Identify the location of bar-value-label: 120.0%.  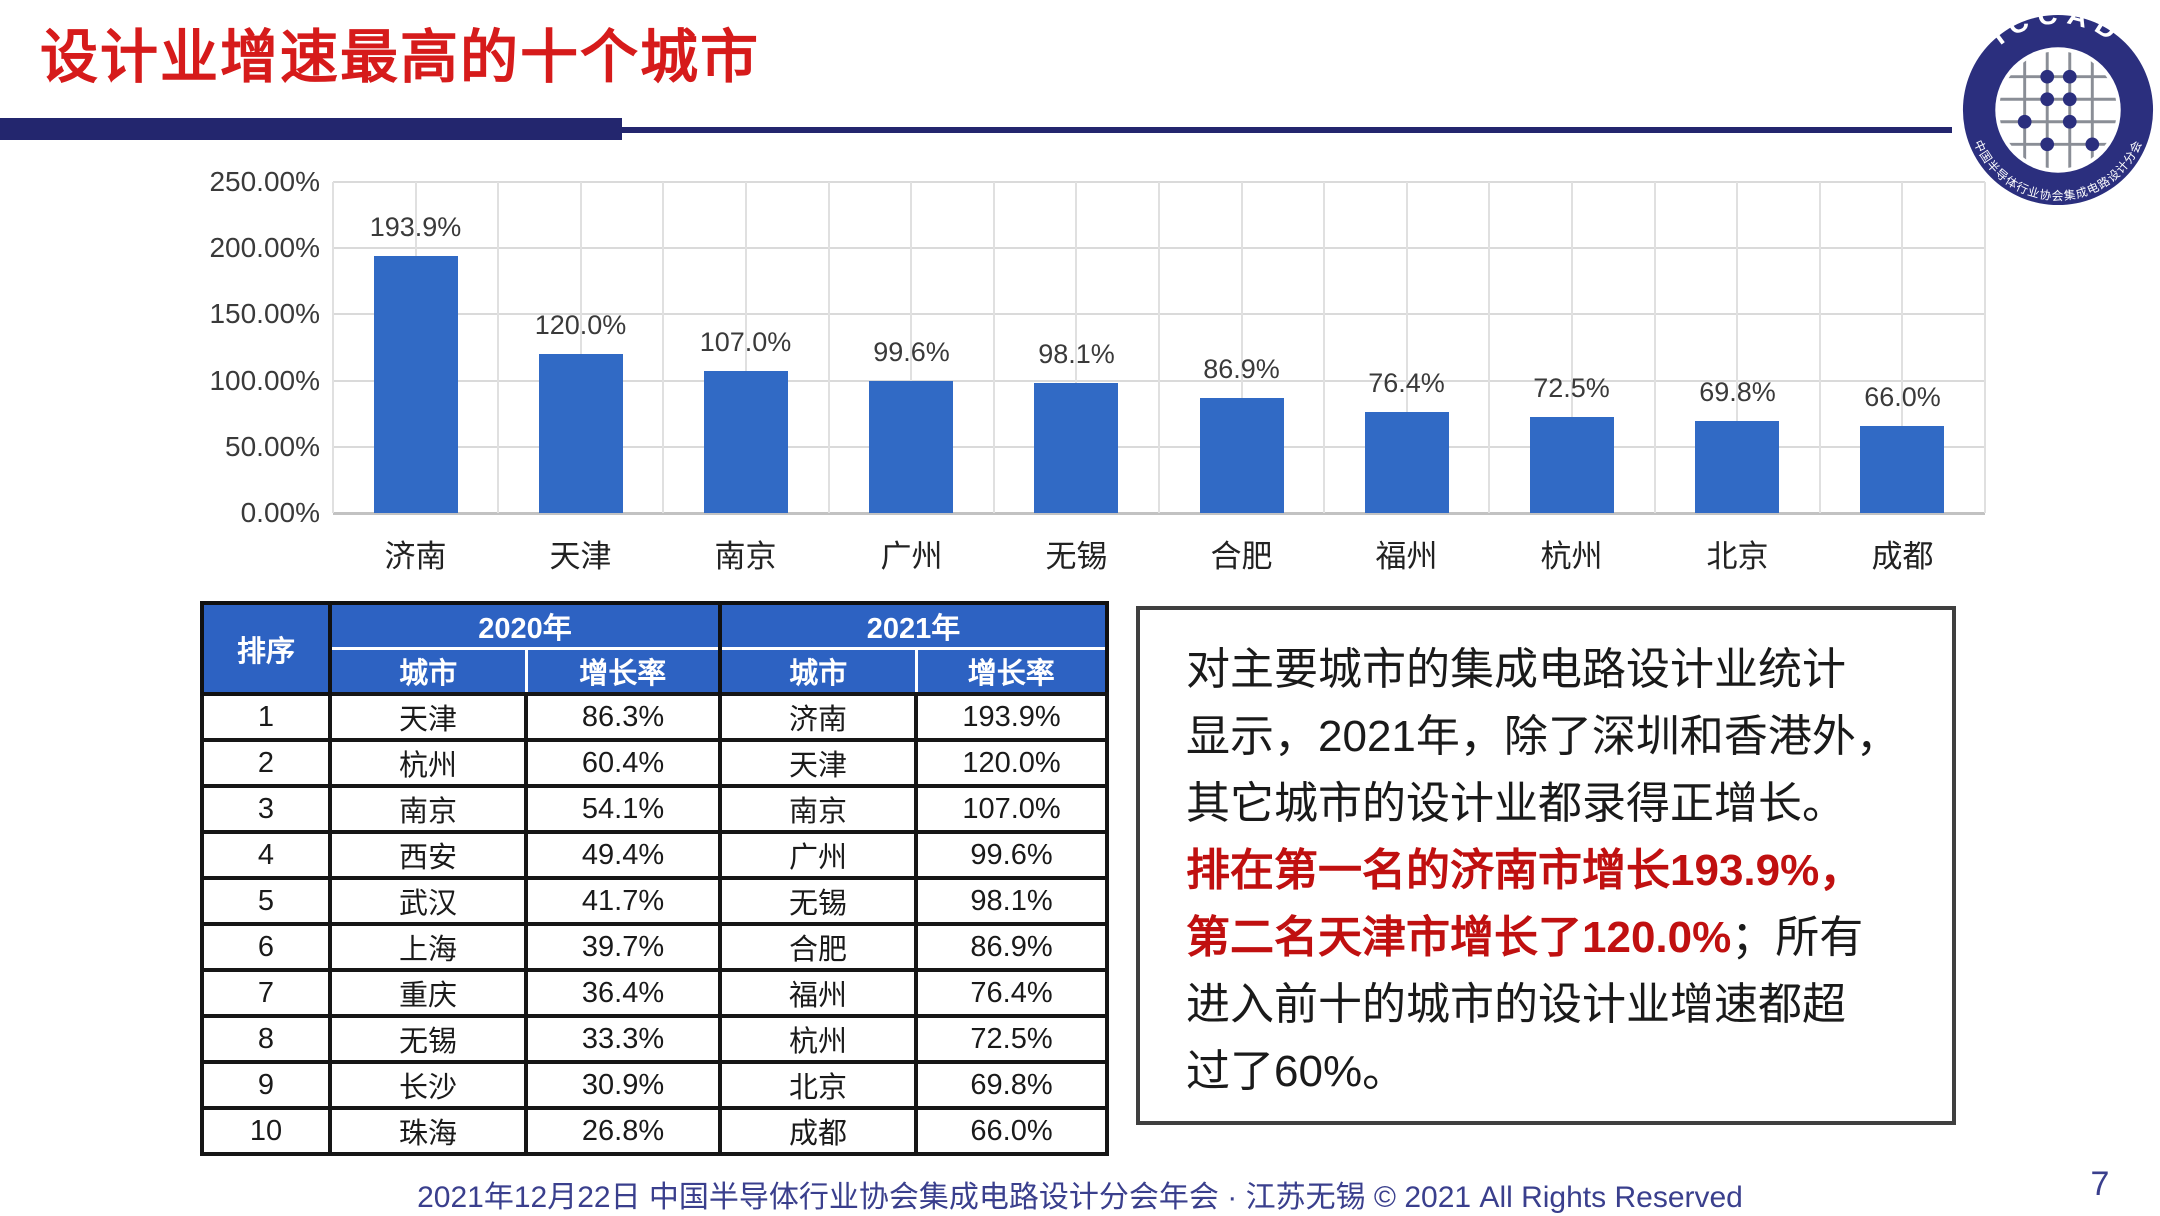
(580, 325).